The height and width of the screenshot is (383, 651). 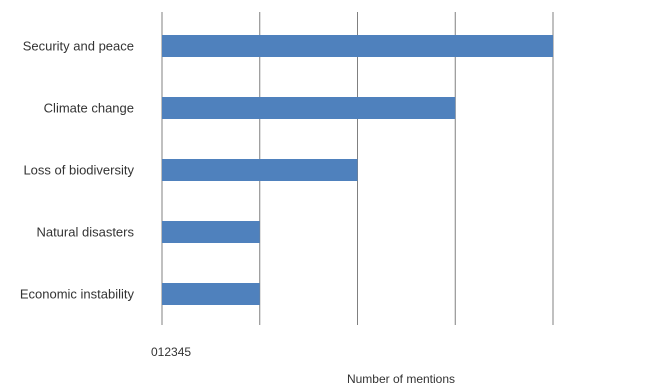 I want to click on category-label: Security and peace, so click(x=78, y=46).